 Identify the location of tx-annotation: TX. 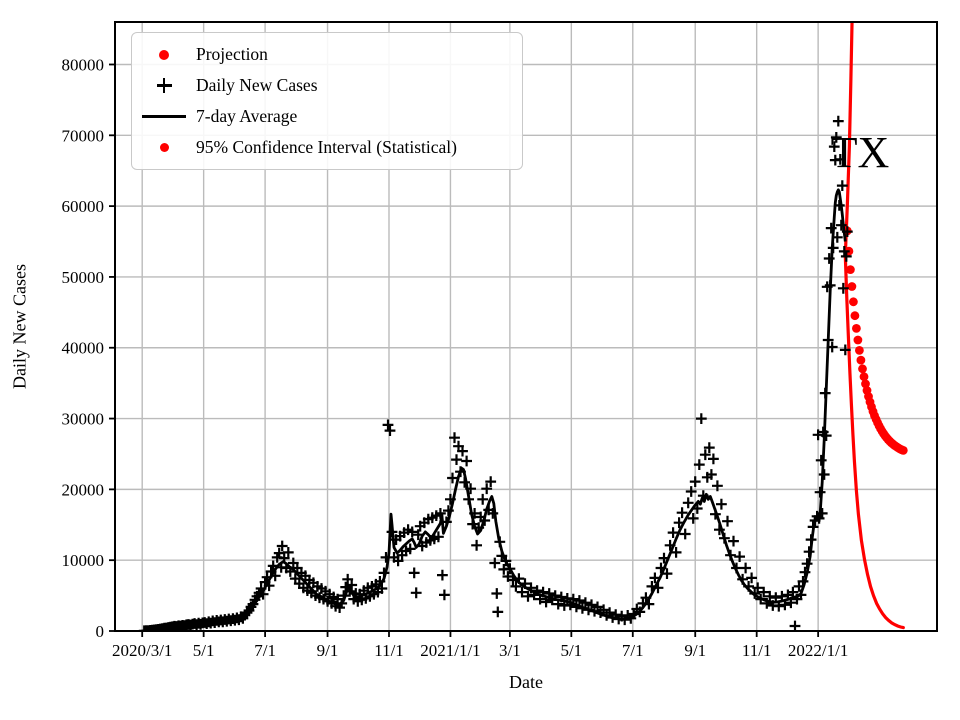
(860, 152).